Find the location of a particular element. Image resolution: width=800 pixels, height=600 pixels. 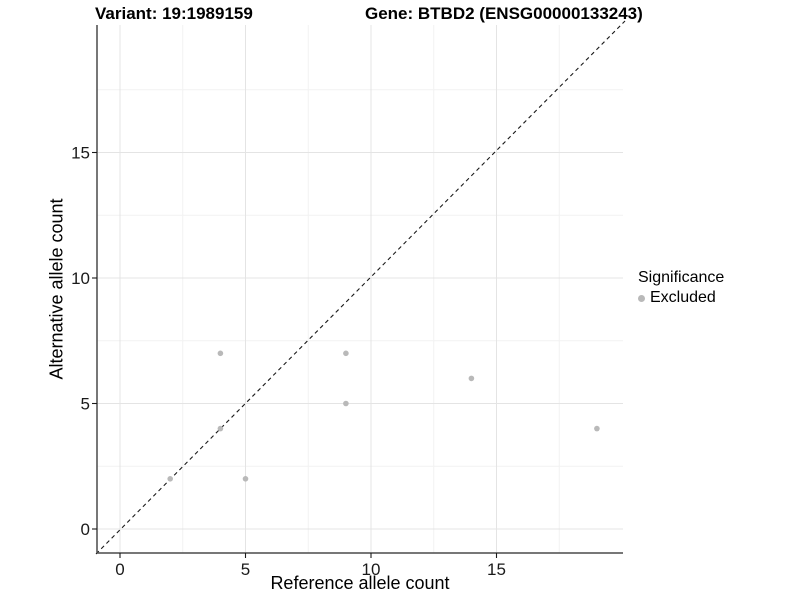

legend-item-label: Excluded is located at coordinates (683, 297).